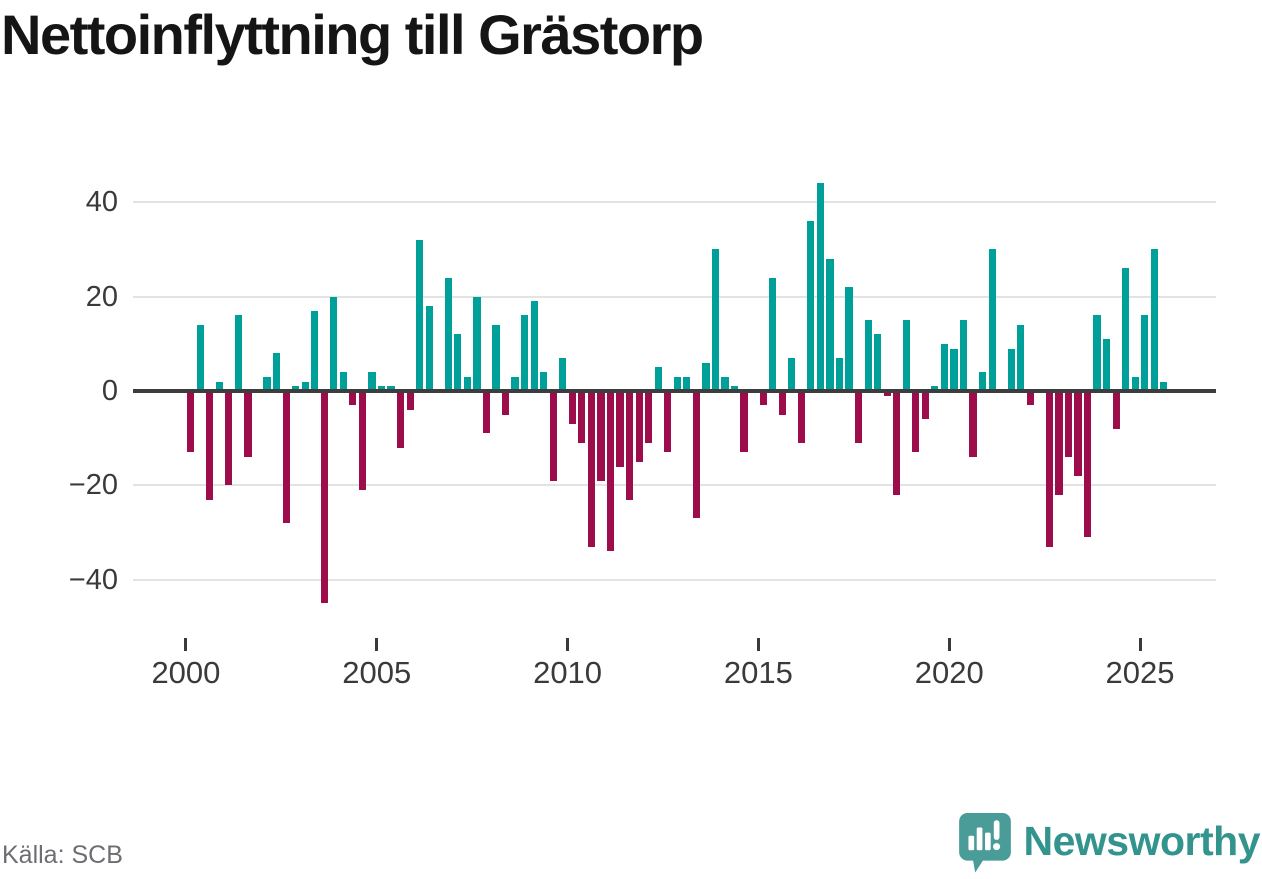 Image resolution: width=1262 pixels, height=879 pixels. Describe the element at coordinates (949, 644) in the screenshot. I see `x-axis-tick-2020` at that location.